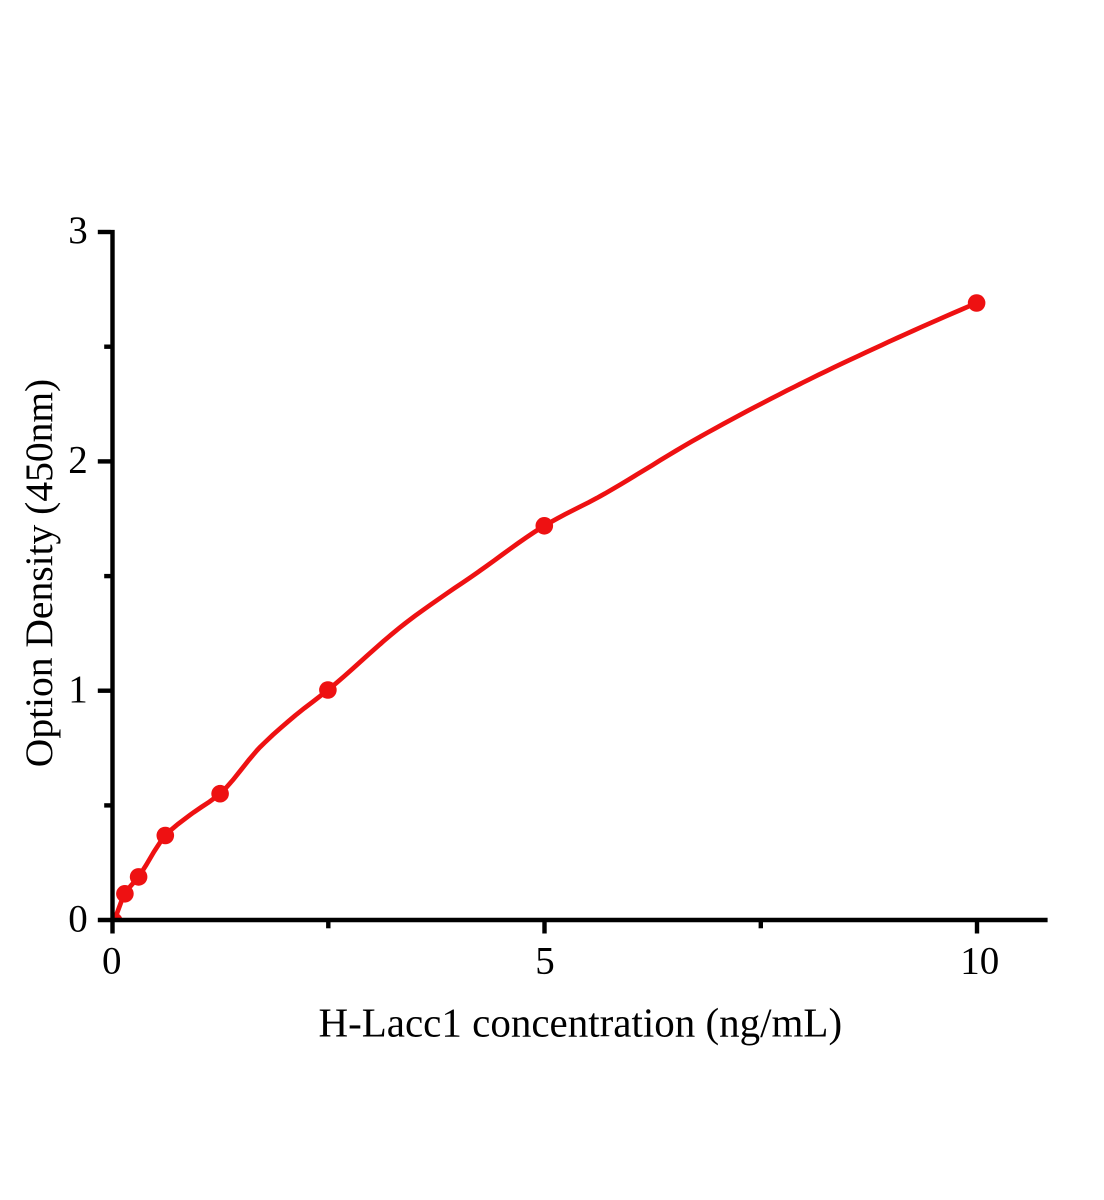  Describe the element at coordinates (545, 960) in the screenshot. I see `svg-text: 5` at that location.